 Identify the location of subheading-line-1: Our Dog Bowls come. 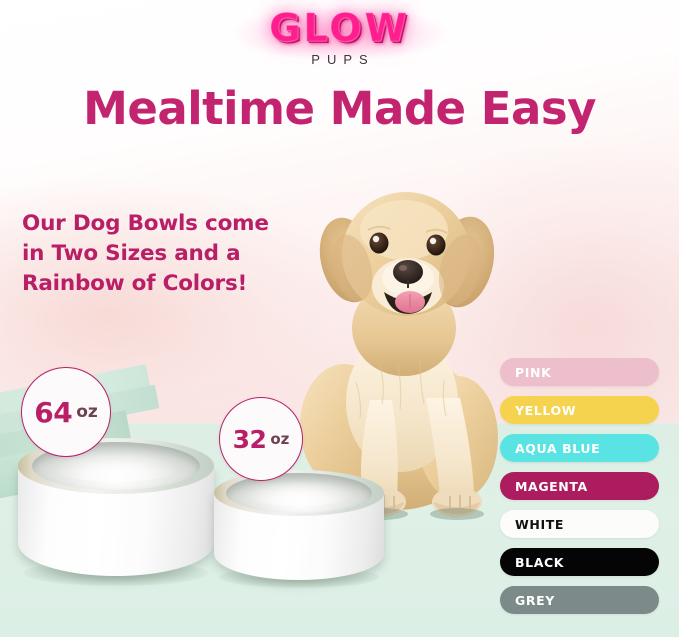
(145, 223).